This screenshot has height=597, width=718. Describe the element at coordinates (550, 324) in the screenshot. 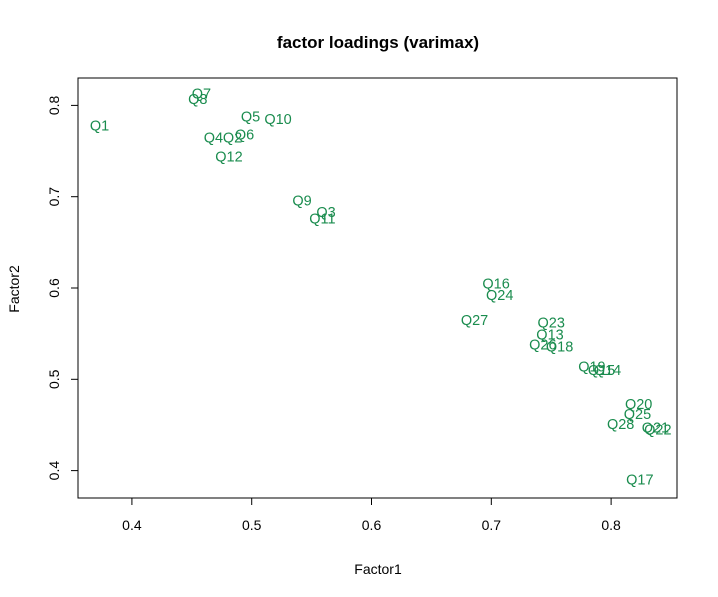

I see `point-label-q23: Q23` at that location.